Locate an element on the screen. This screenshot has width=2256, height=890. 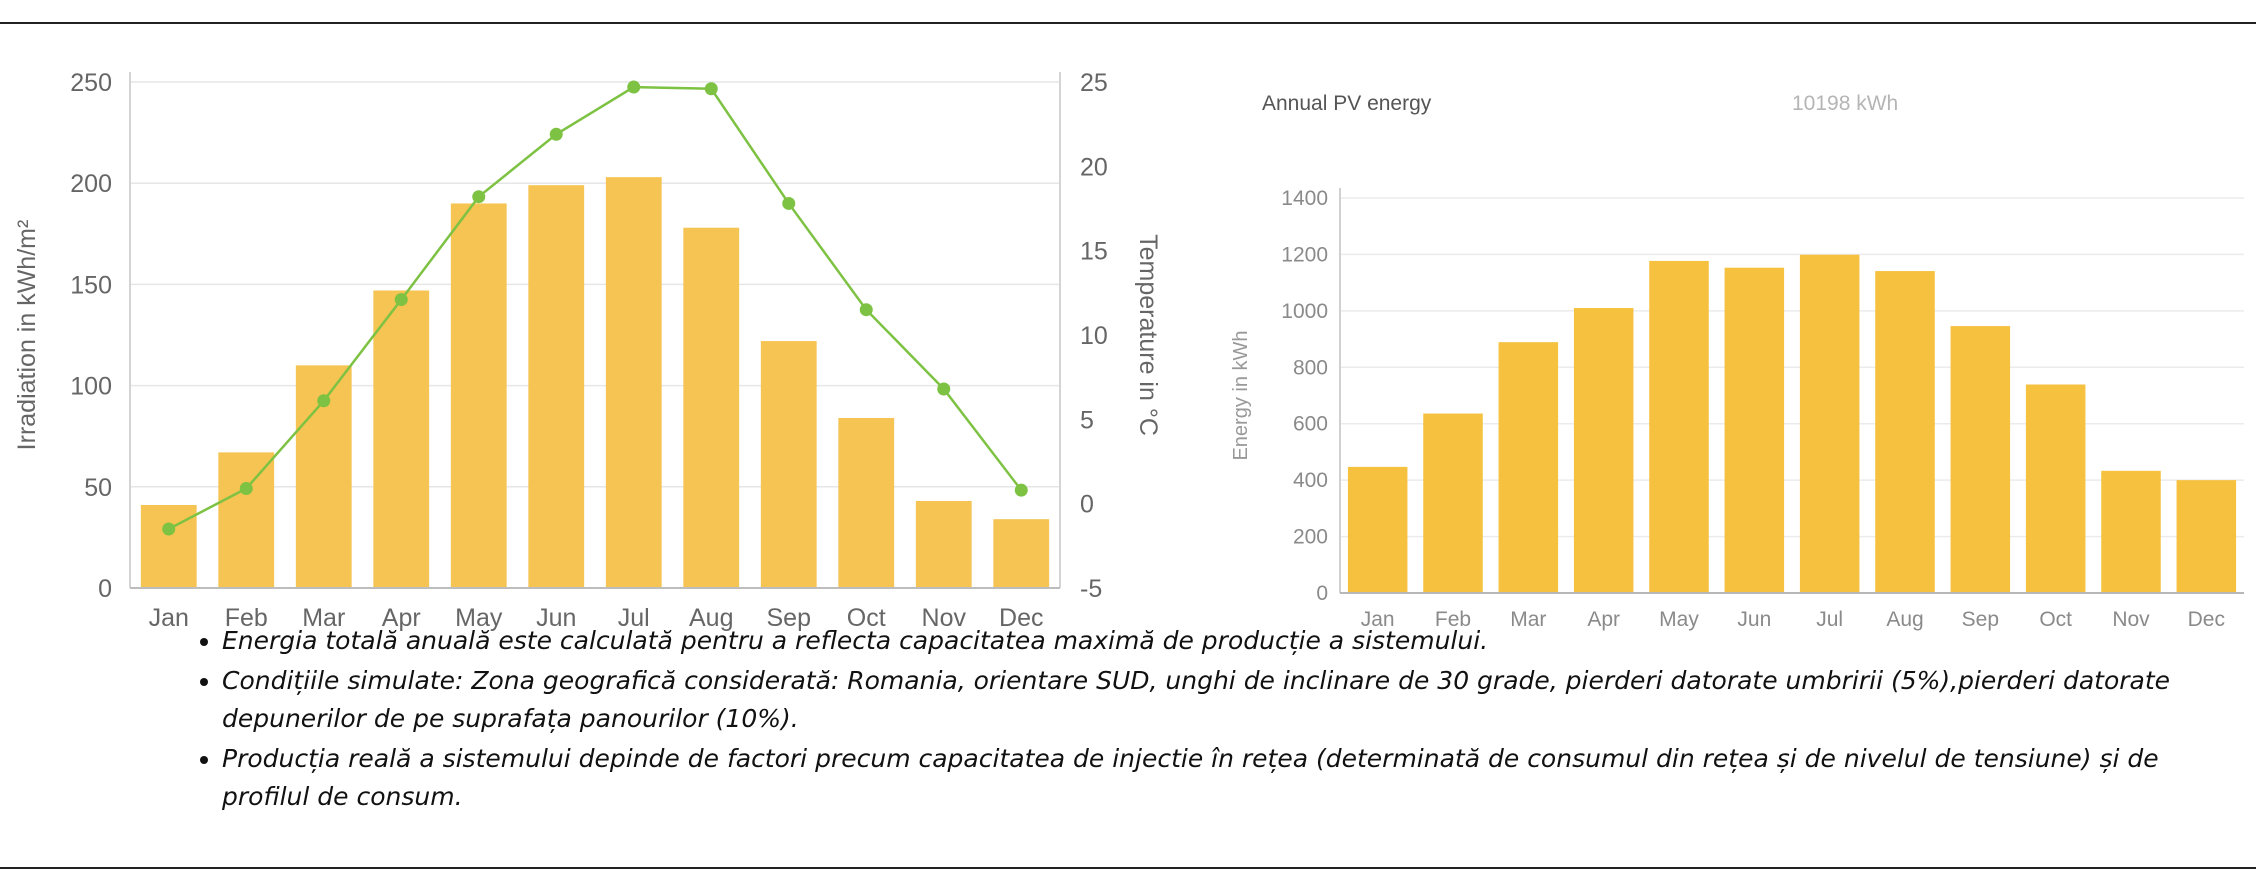
y-axis-label: Irradiation in kWh/m² is located at coordinates (27, 335).